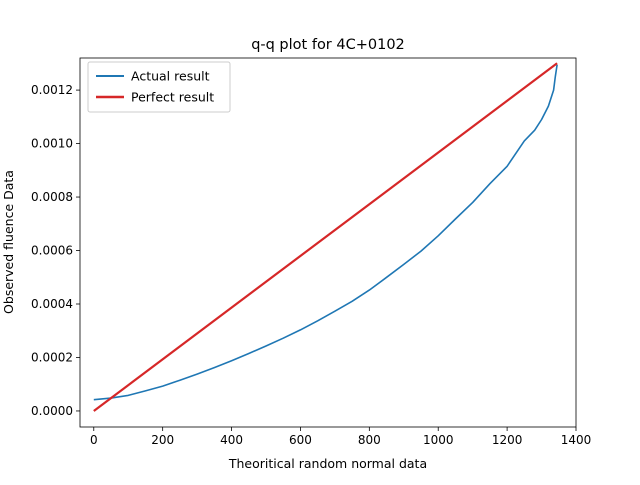 The height and width of the screenshot is (485, 640). I want to click on x-tick-label: 800, so click(369, 440).